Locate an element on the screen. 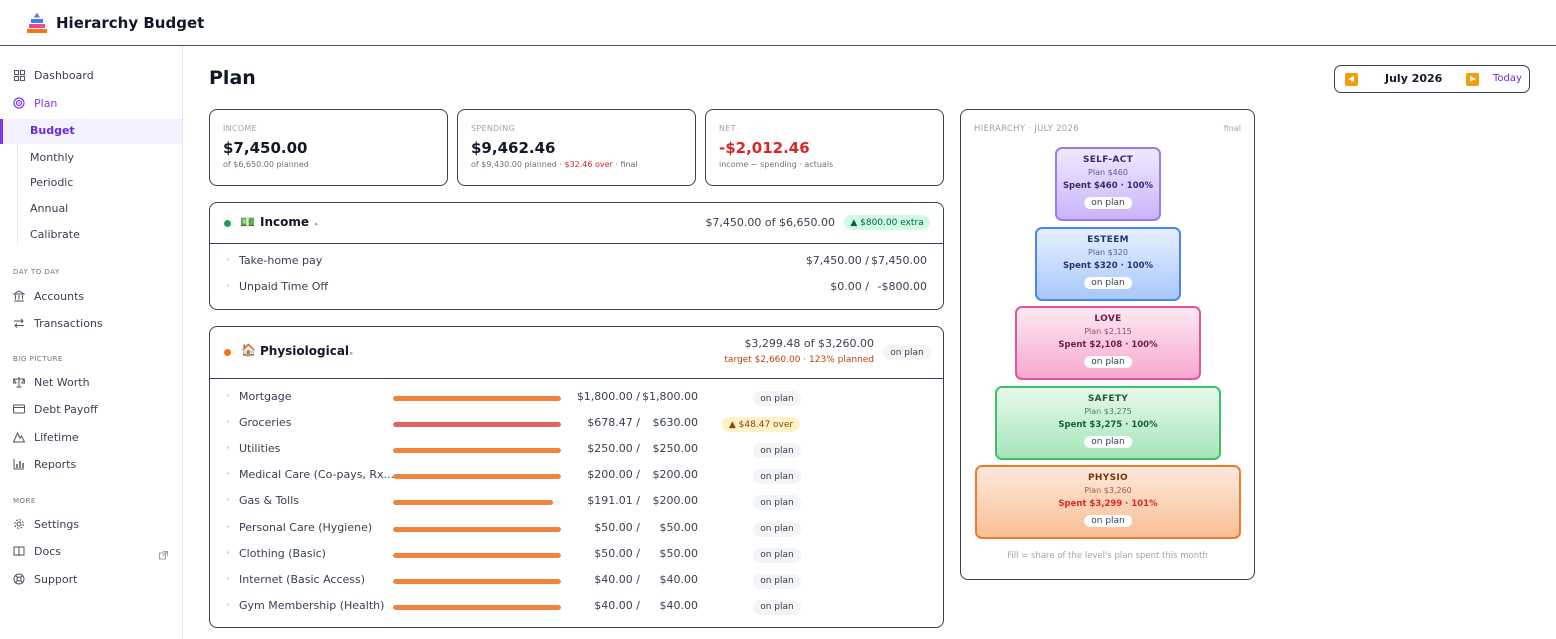 The image size is (1556, 639). group-summary: $7,450.00 of $6,650.00 is located at coordinates (770, 222).